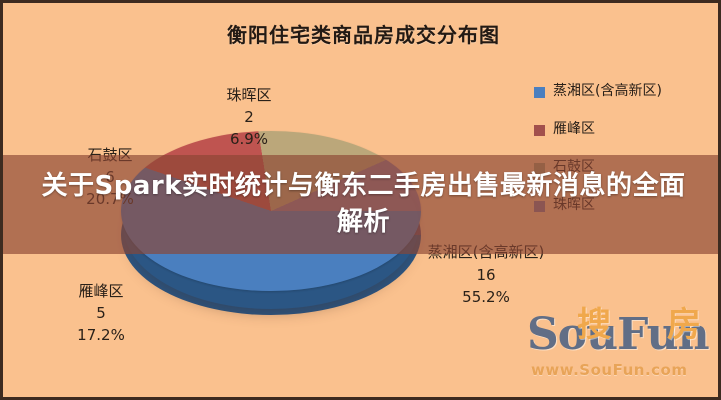  I want to click on overlay-banner-text: 关于Spark实时统计与衡东二手房出售最新消息的全面解析, so click(363, 204).